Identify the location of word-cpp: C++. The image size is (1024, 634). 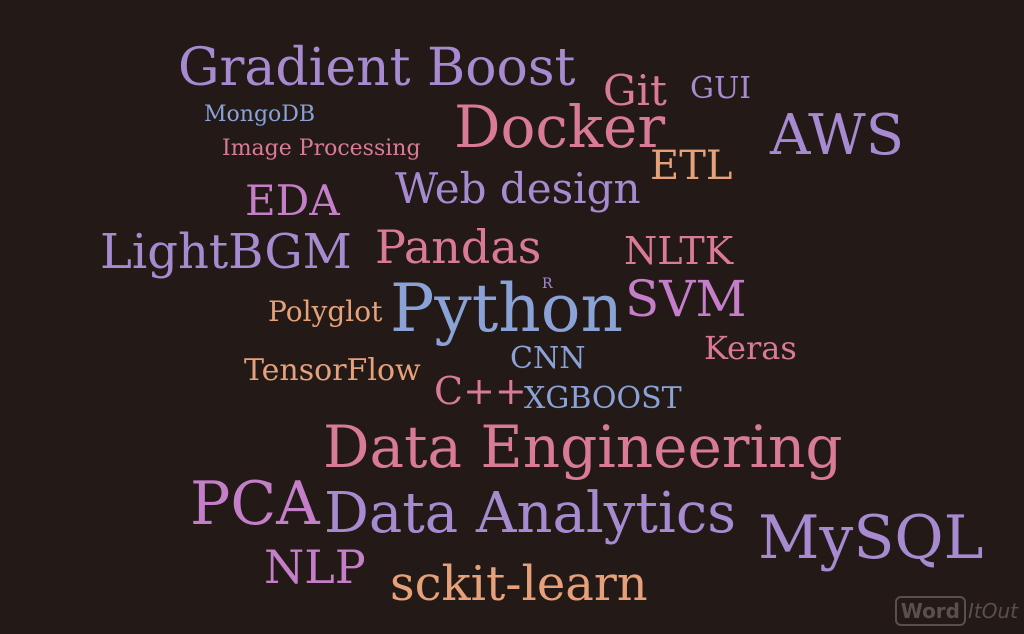
(480, 391).